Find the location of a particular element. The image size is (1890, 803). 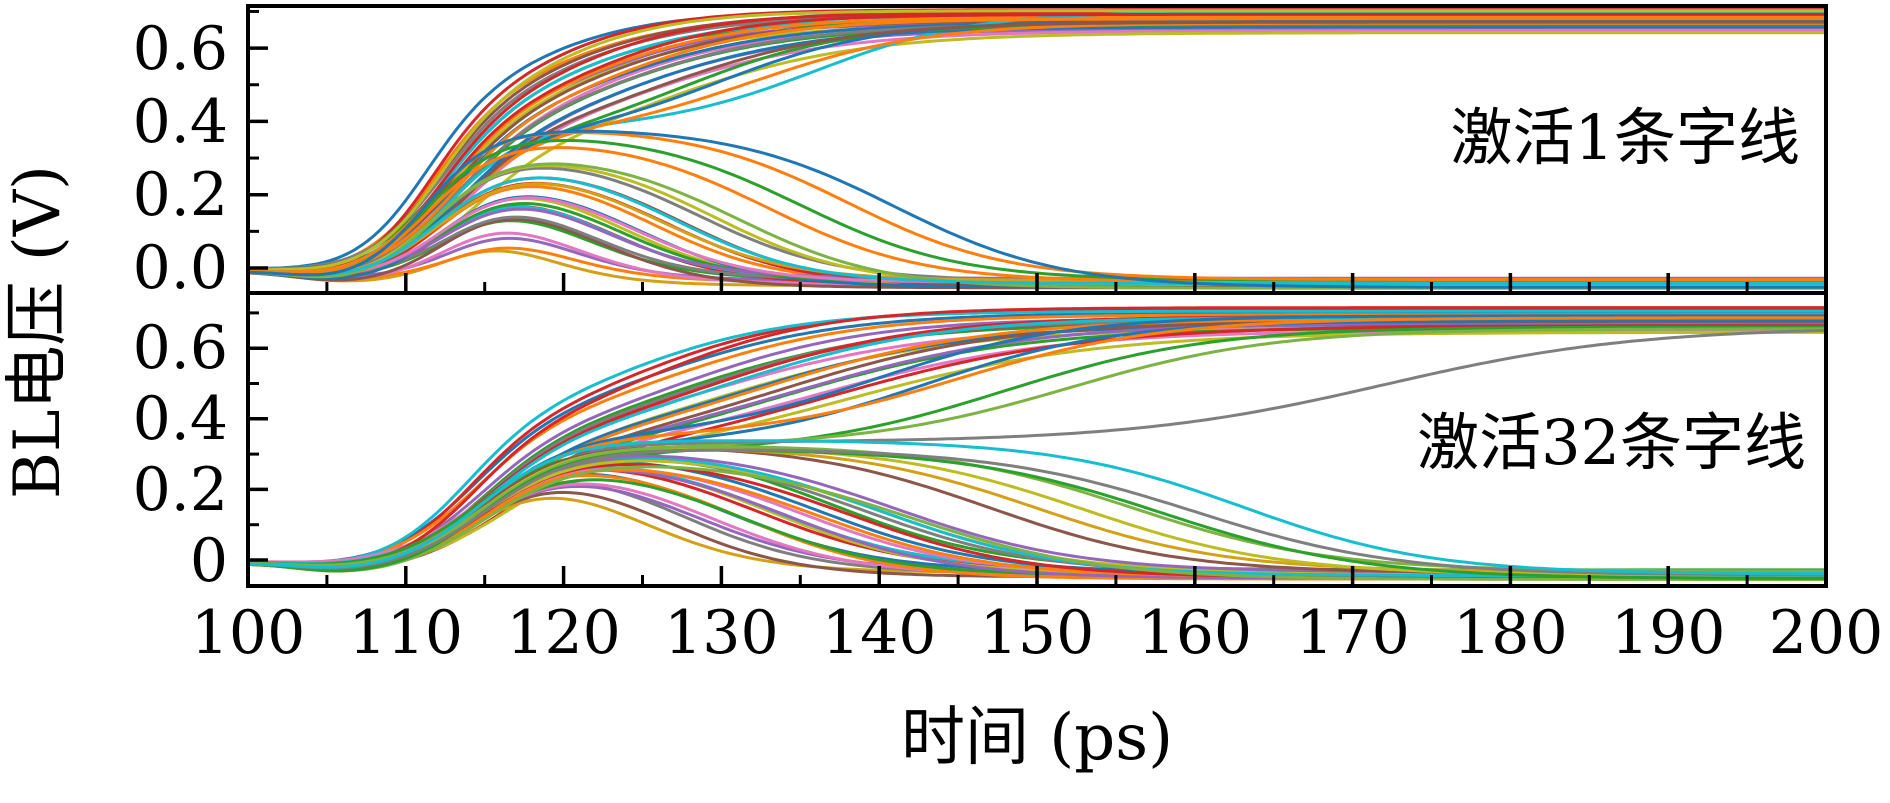

x-tick-label: 120 is located at coordinates (563, 633).